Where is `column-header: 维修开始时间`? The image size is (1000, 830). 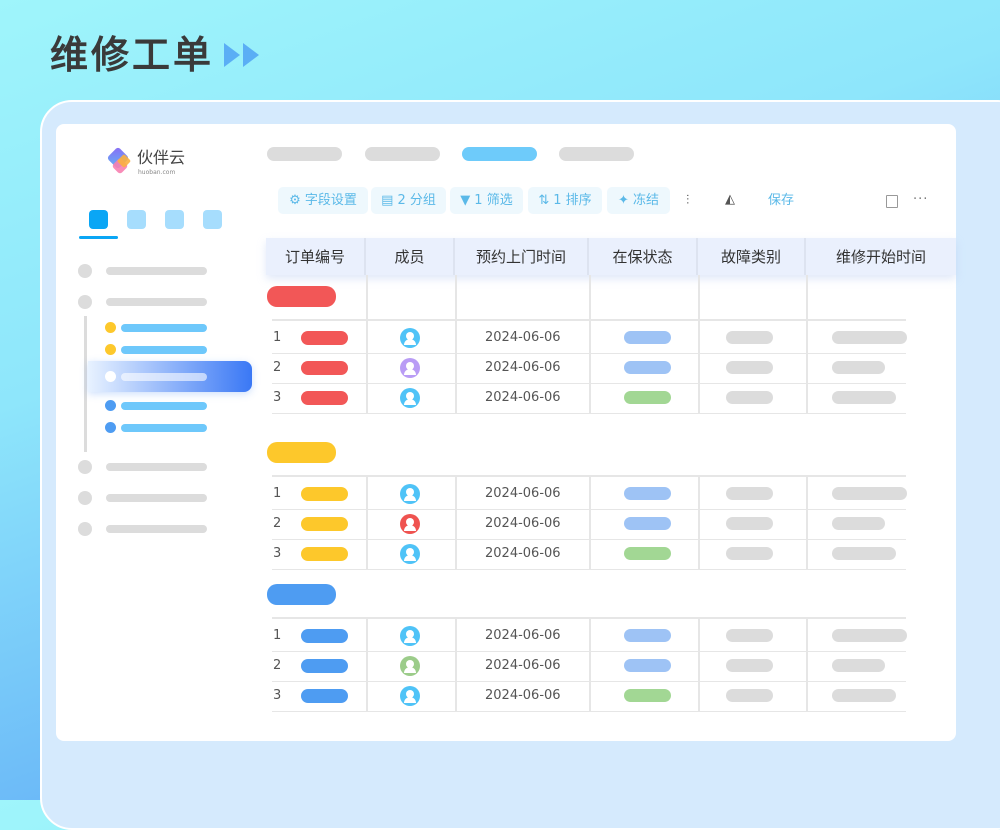 column-header: 维修开始时间 is located at coordinates (880, 256).